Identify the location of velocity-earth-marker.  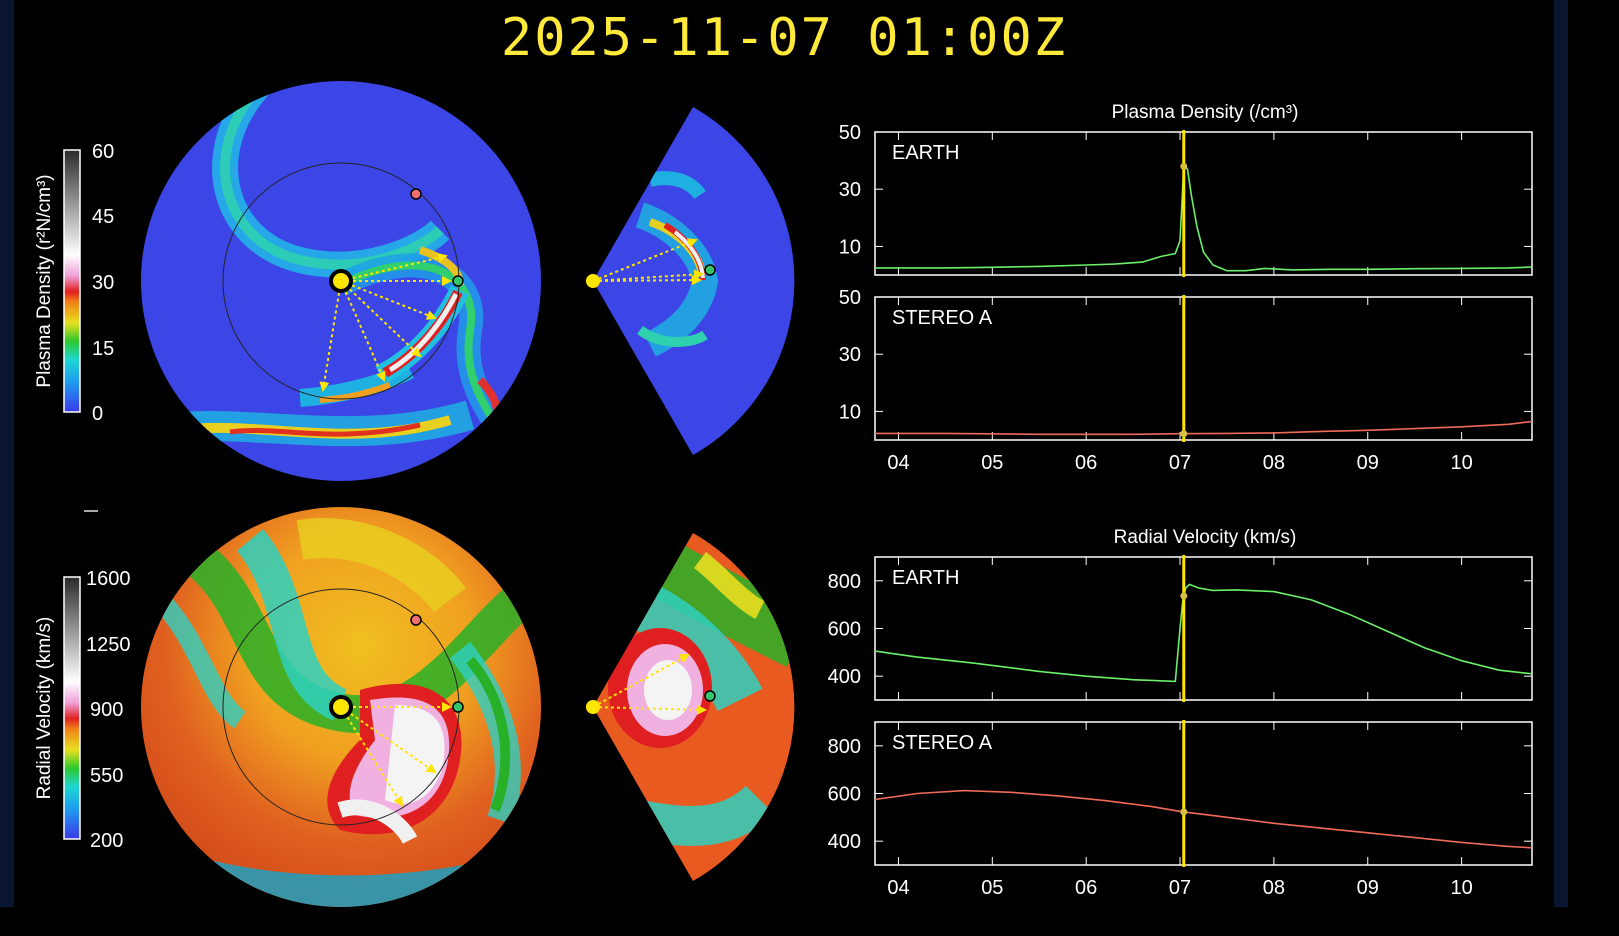
(458, 707).